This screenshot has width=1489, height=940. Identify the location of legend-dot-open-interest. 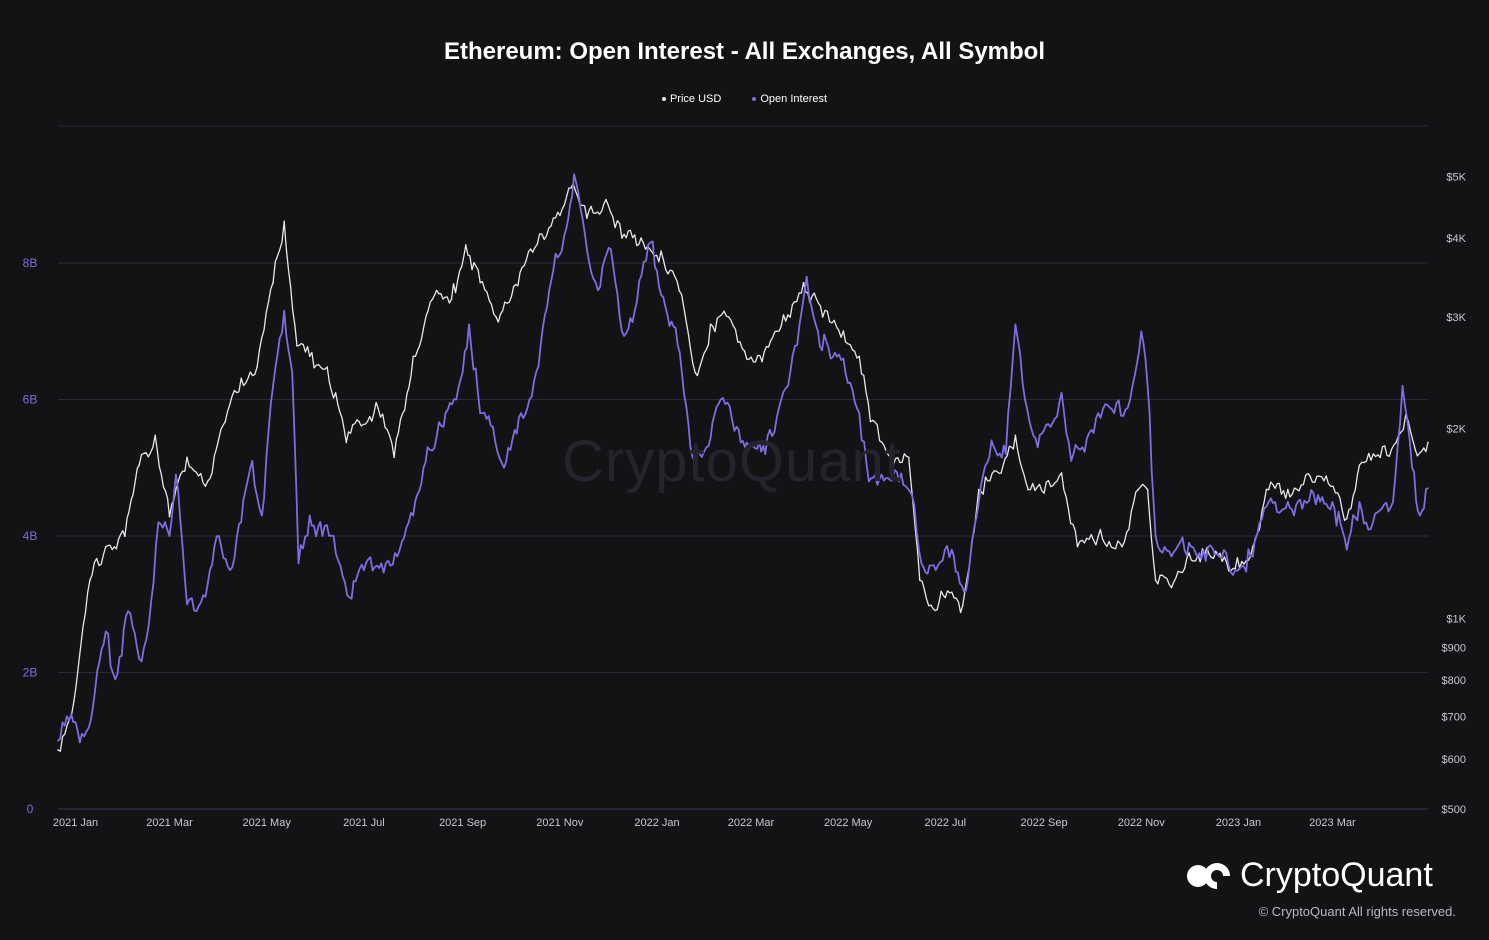
(754, 99).